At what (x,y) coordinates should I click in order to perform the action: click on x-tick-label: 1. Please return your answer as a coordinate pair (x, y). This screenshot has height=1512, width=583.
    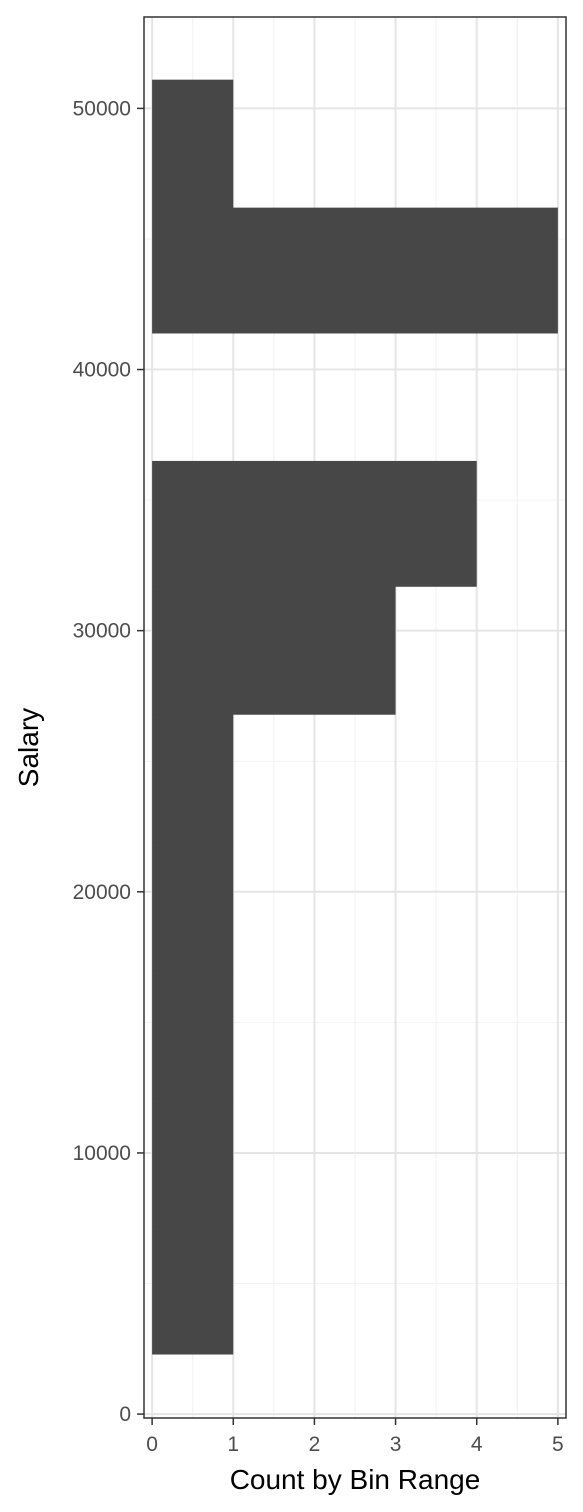
    Looking at the image, I should click on (233, 1444).